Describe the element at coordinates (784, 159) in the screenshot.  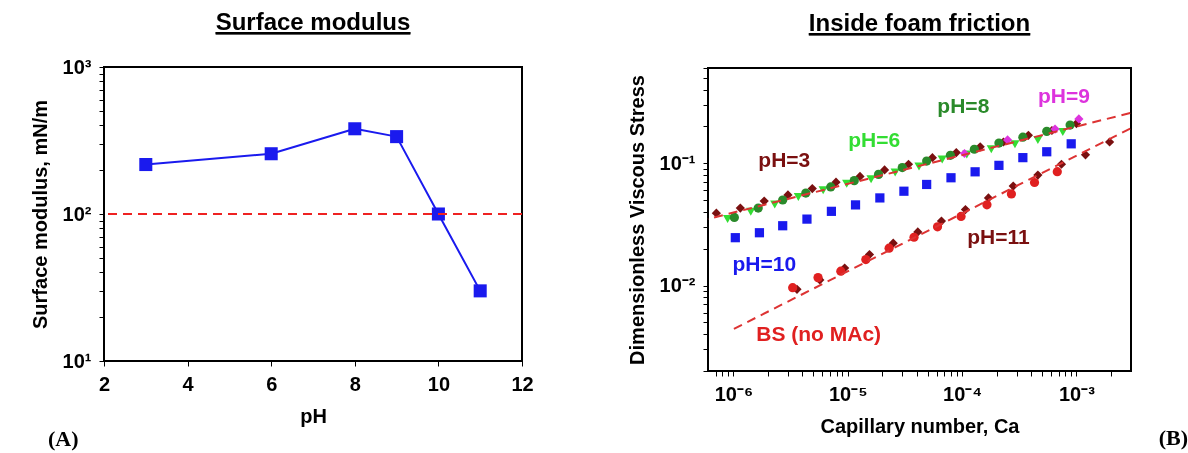
I see `series-label: pH=3` at that location.